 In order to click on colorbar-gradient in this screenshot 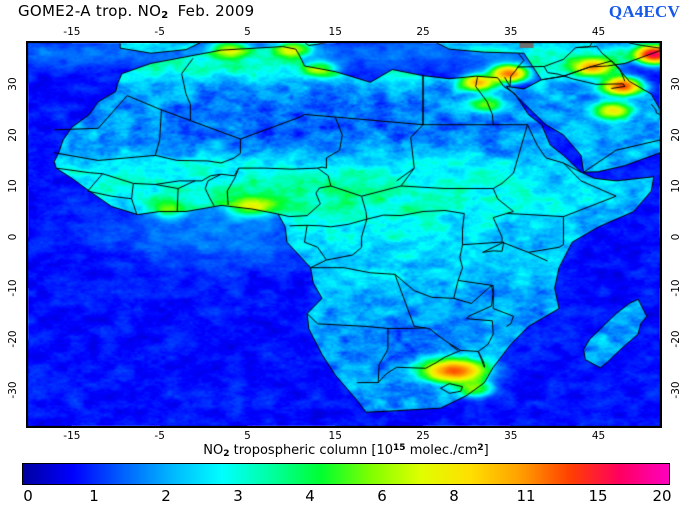, I will do `click(346, 474)`.